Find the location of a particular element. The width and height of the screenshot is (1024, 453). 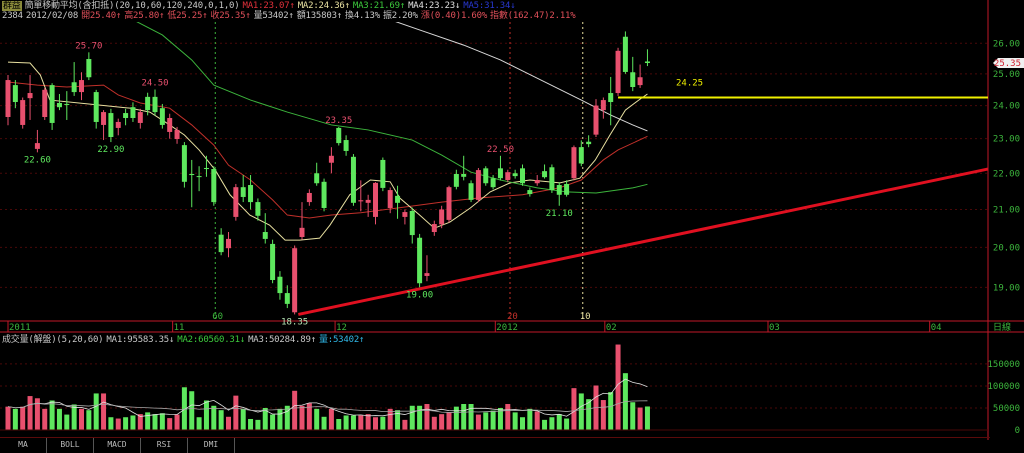

price-tick-label: 24.00 is located at coordinates (1006, 107).